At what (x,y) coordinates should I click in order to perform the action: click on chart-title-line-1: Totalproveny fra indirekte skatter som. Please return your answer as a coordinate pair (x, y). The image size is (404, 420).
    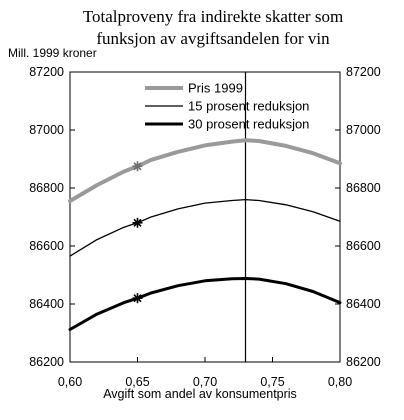
    Looking at the image, I should click on (213, 16).